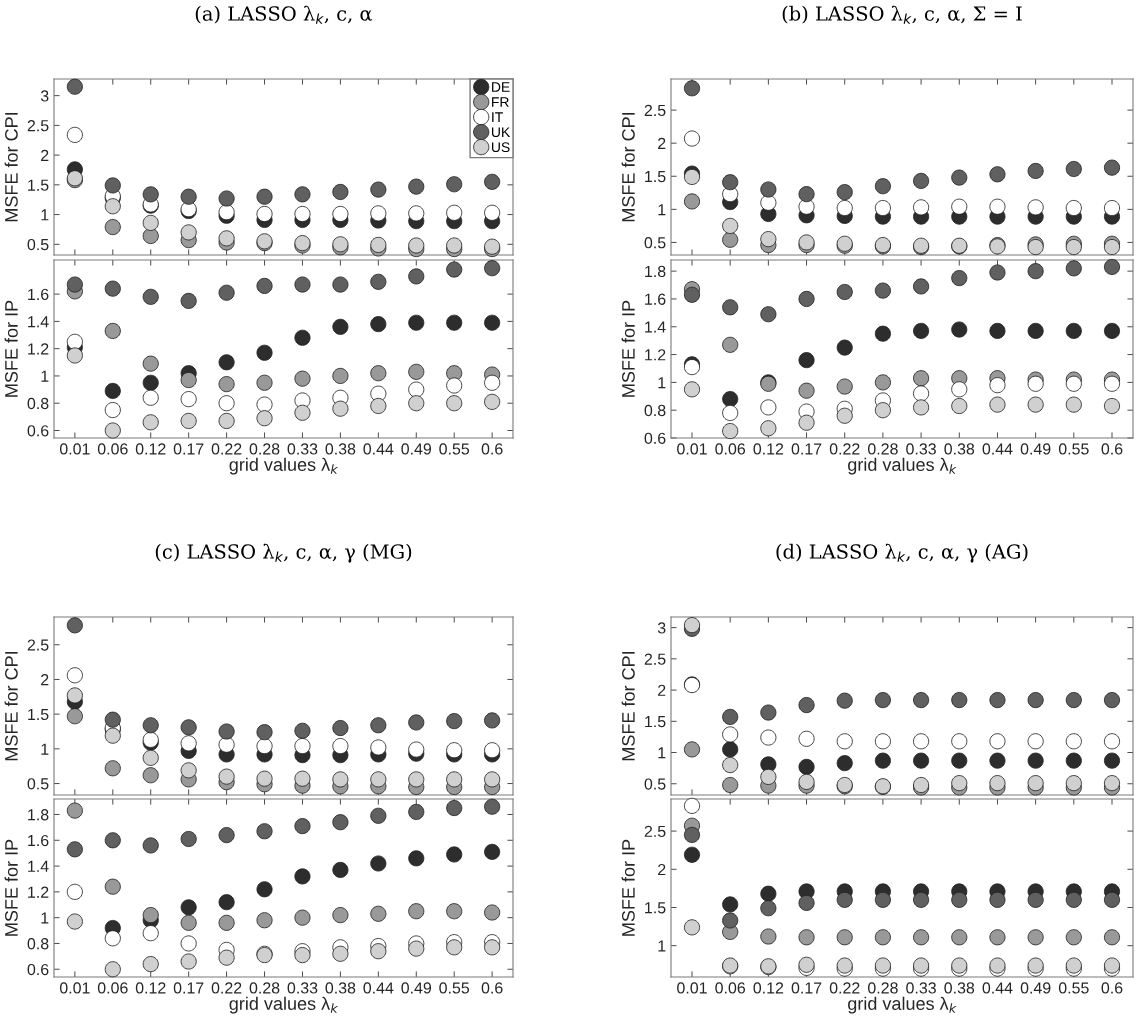 The height and width of the screenshot is (1032, 1141). I want to click on legend-label: FR, so click(500, 102).